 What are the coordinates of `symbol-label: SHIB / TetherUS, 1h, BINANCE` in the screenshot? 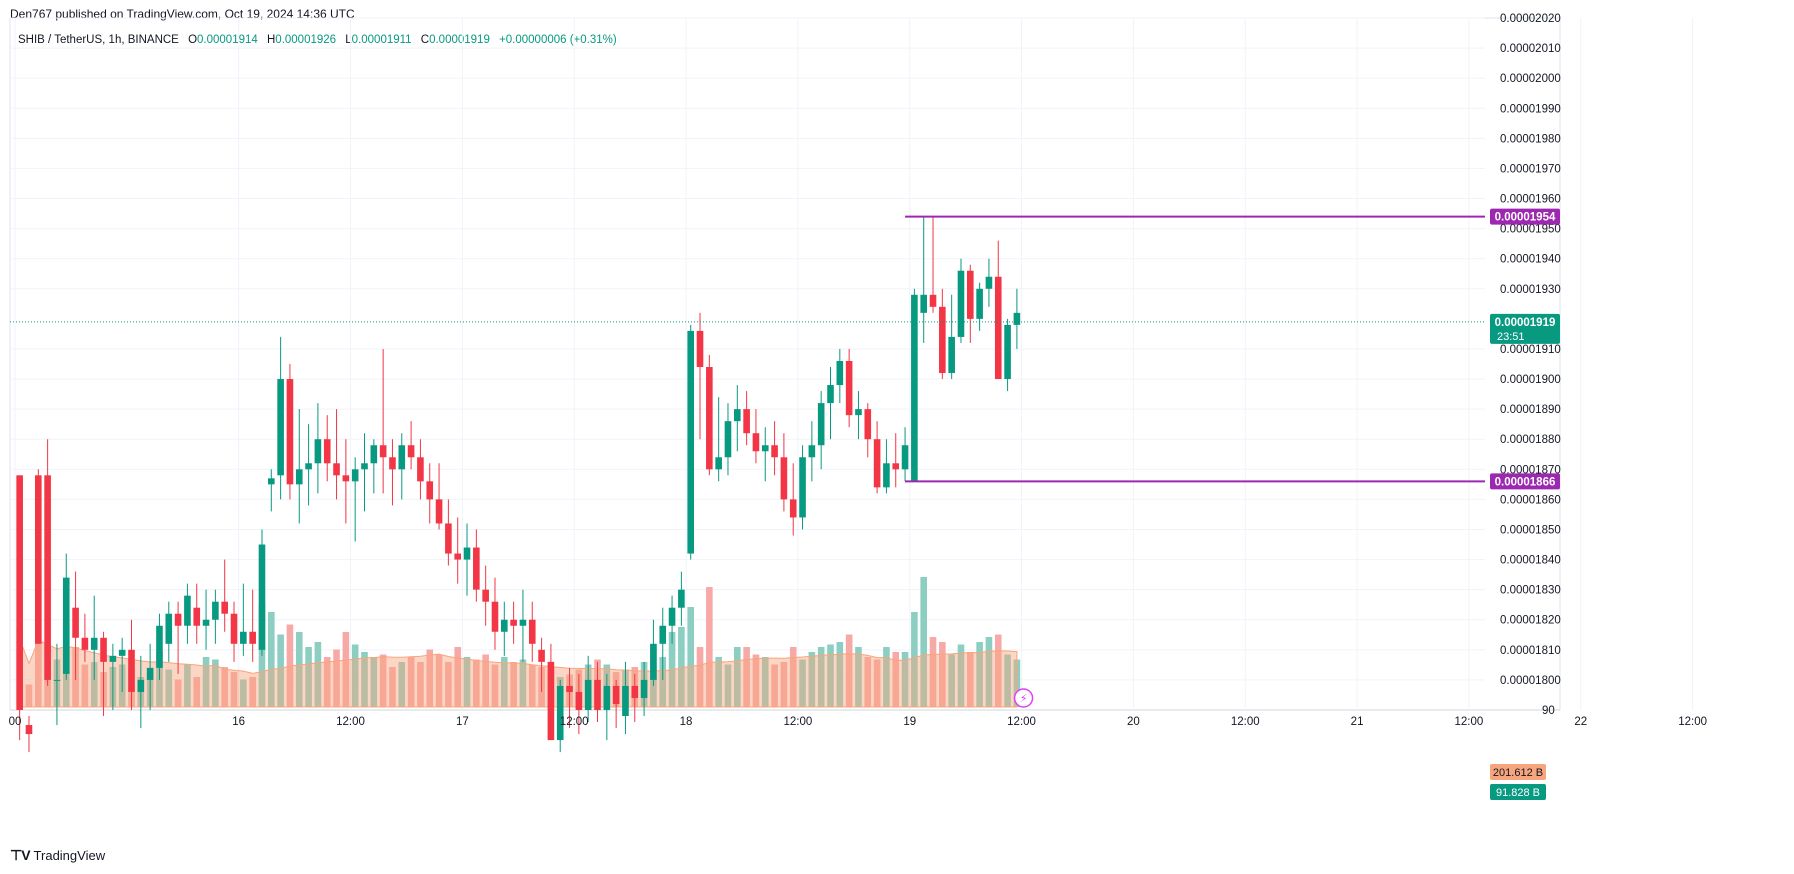 It's located at (98, 40).